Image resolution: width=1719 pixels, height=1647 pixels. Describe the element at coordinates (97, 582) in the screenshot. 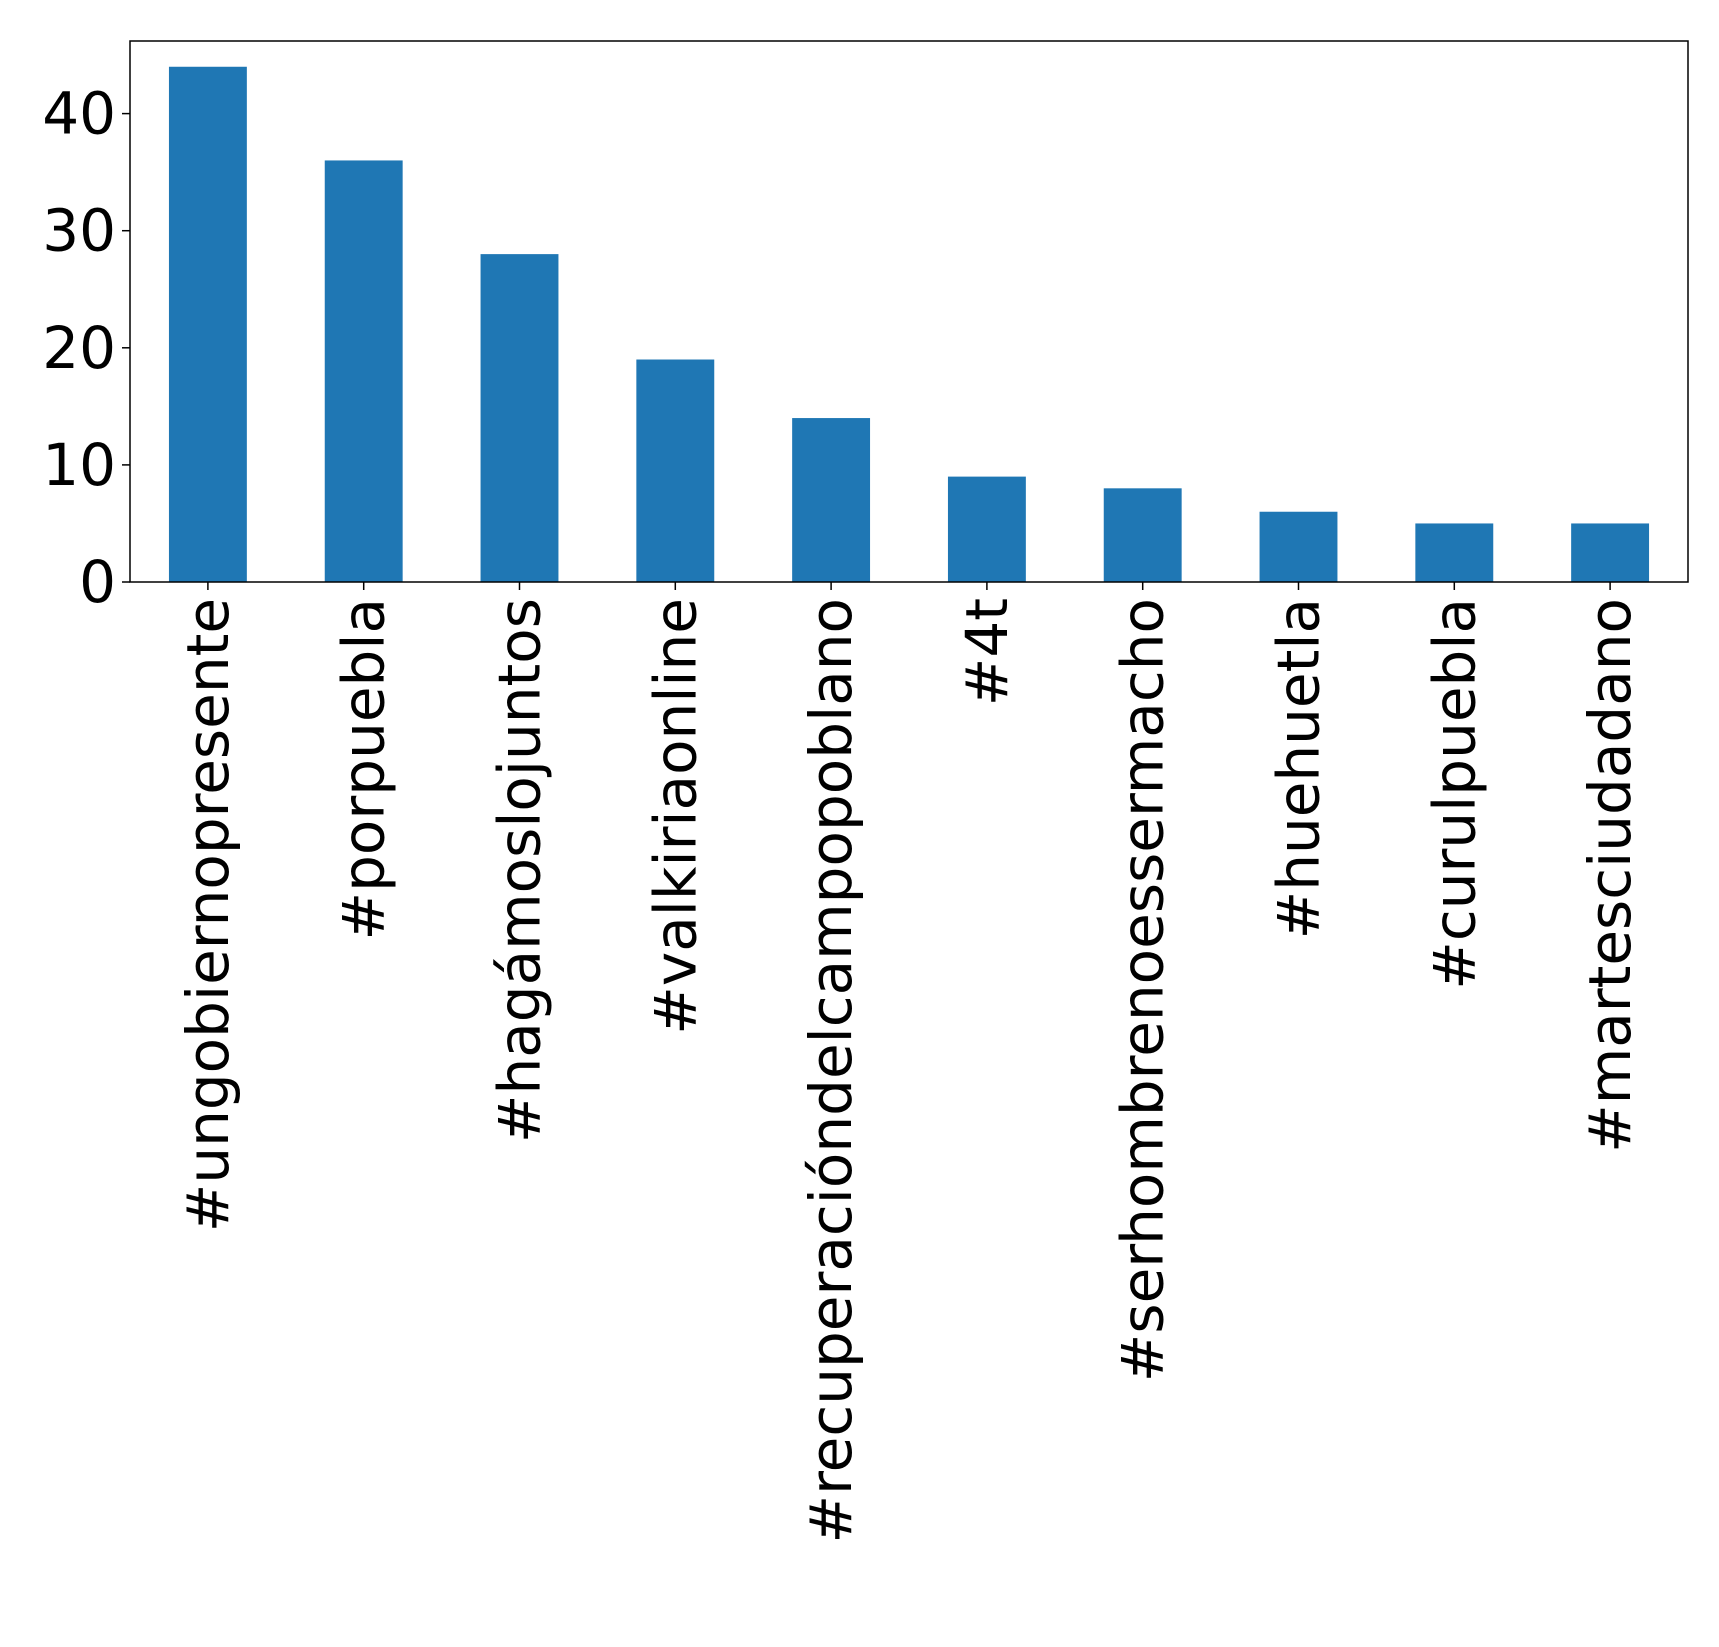

I see `y-tick-label: 0` at that location.